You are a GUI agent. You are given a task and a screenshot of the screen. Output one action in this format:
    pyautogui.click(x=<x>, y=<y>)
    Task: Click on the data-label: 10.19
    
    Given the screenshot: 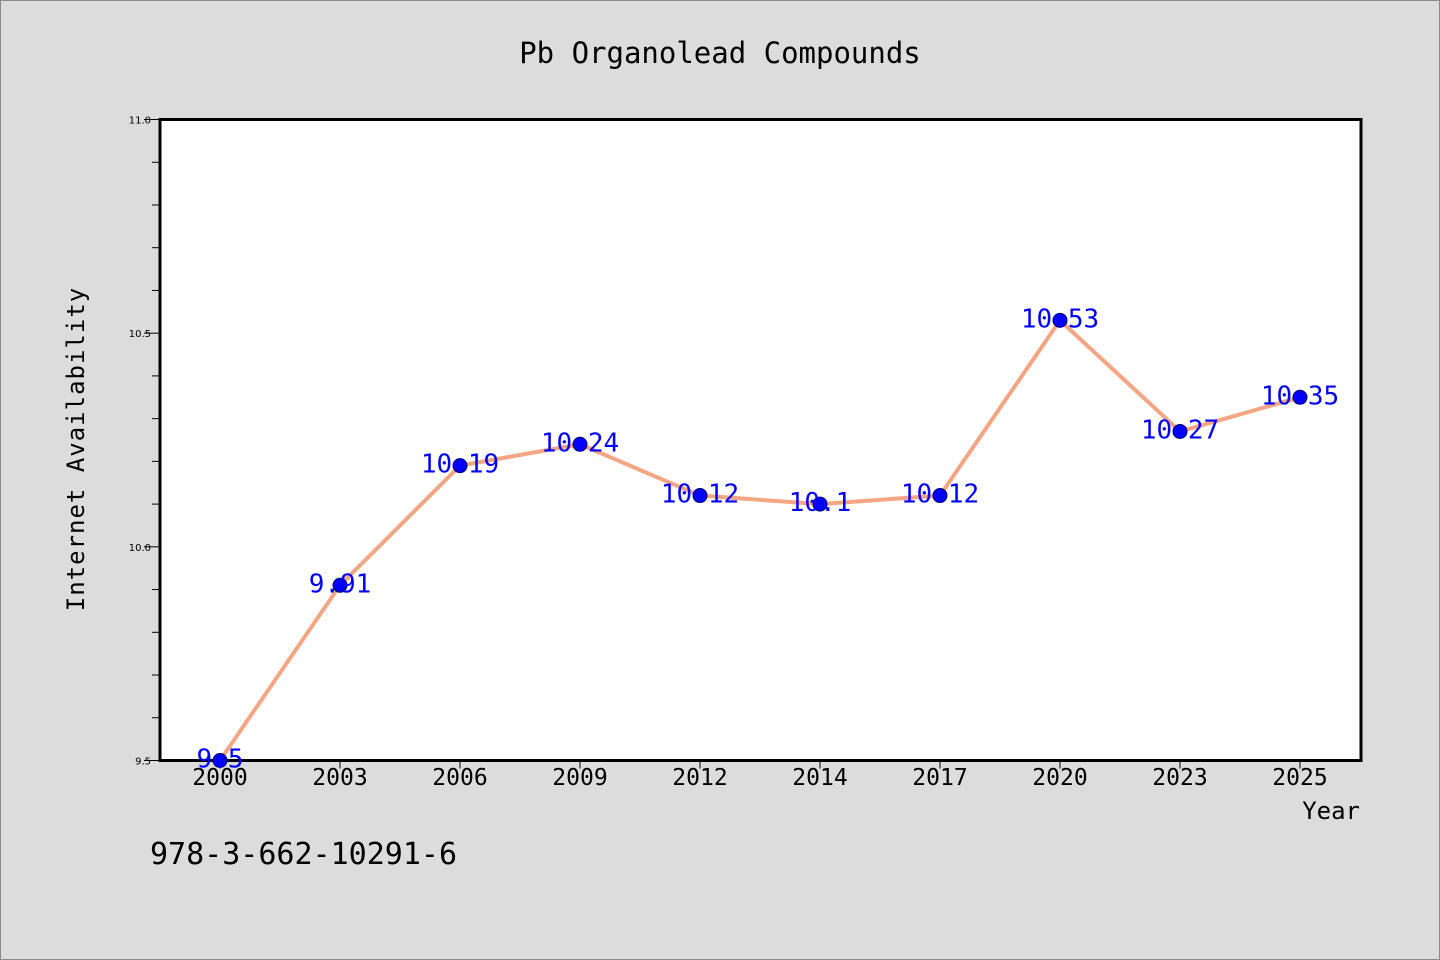 What is the action you would take?
    pyautogui.click(x=460, y=465)
    